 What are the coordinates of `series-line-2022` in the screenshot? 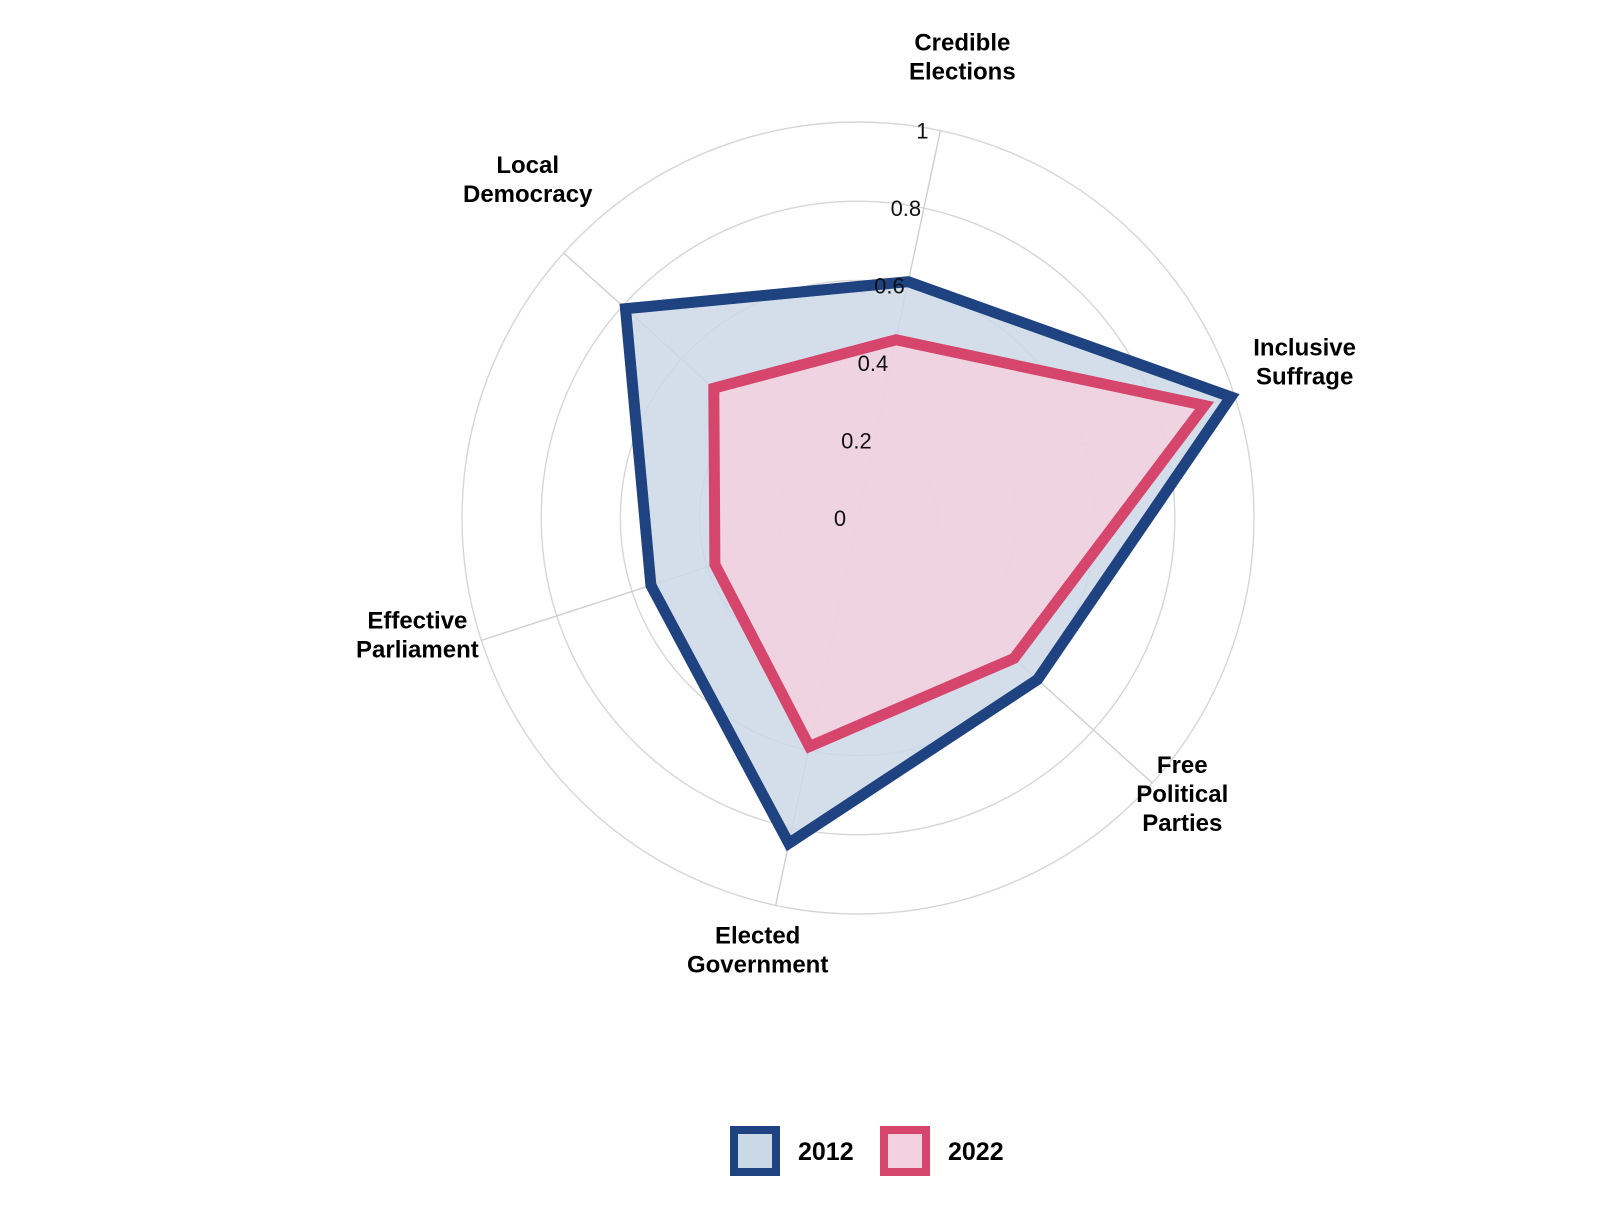 It's located at (961, 544).